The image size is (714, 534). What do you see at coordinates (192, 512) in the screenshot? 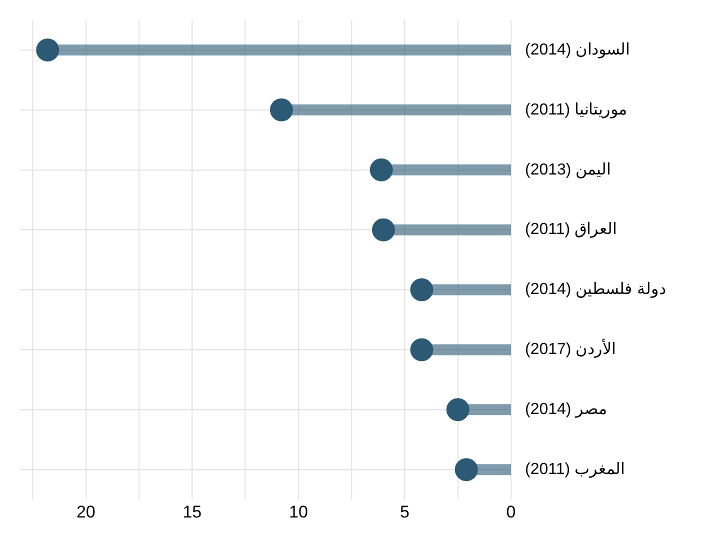
I see `x-tick-label: 15` at bounding box center [192, 512].